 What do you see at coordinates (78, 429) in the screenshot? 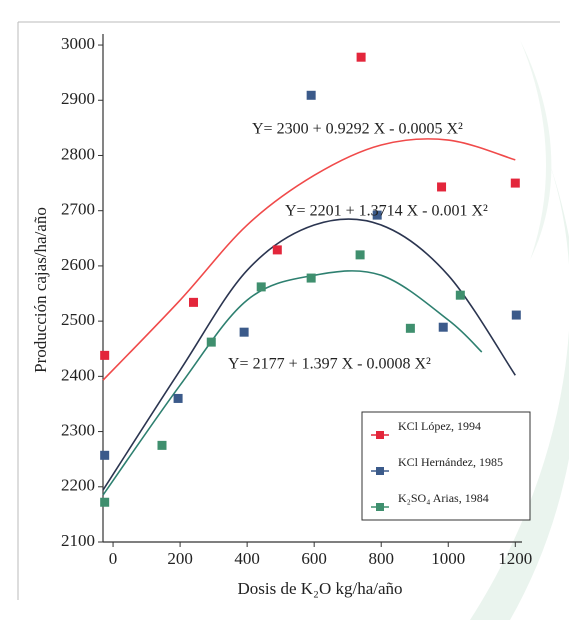
I see `y-tick-label: 2300` at bounding box center [78, 429].